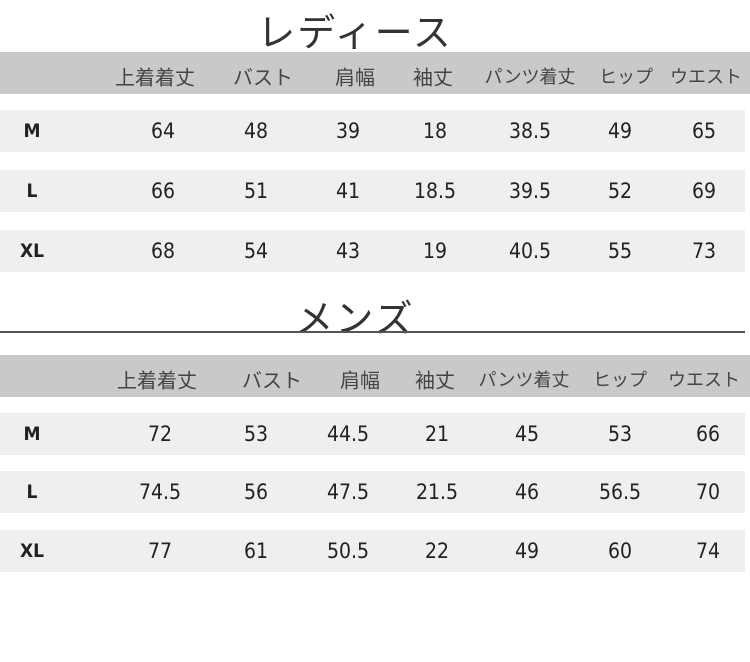 The image size is (750, 662). What do you see at coordinates (527, 434) in the screenshot?
I see `cell: 45` at bounding box center [527, 434].